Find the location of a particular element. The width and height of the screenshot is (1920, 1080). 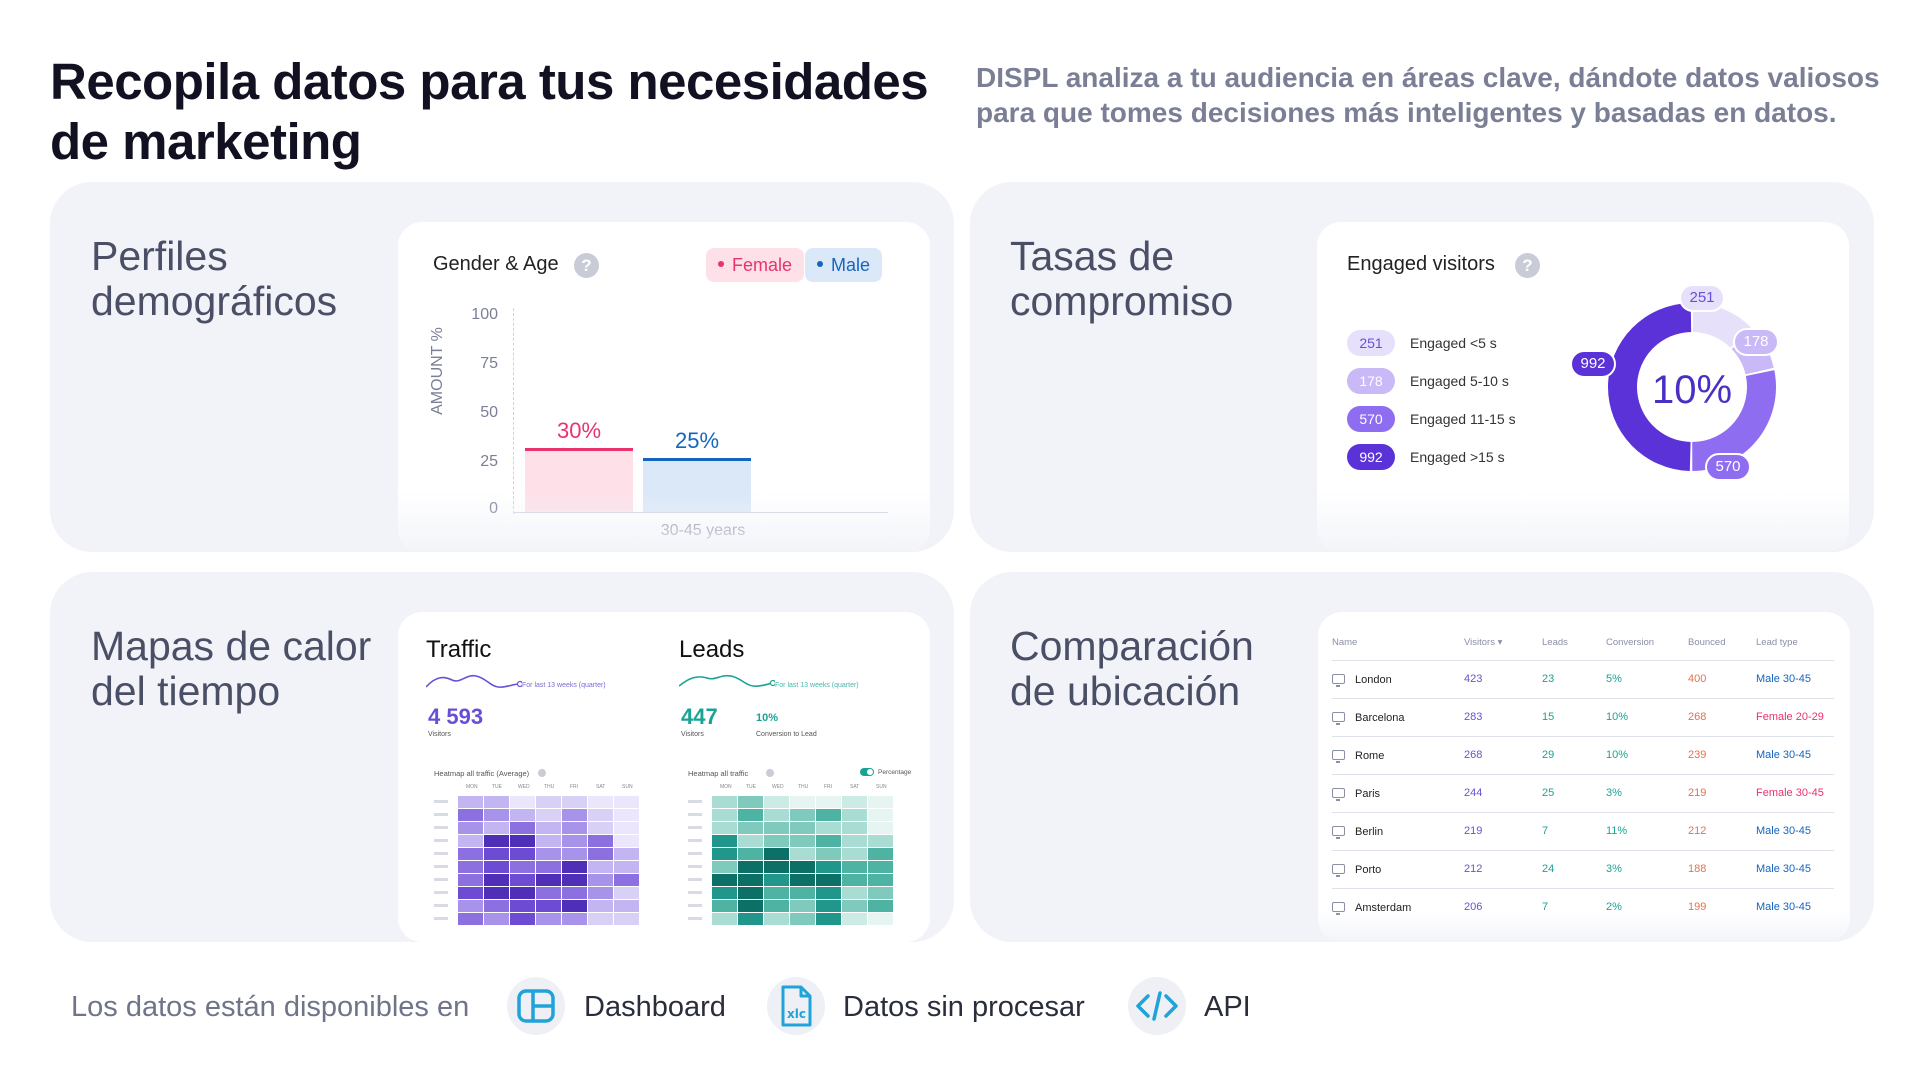

footer-dashboard-label: Dashboard is located at coordinates (655, 1007).